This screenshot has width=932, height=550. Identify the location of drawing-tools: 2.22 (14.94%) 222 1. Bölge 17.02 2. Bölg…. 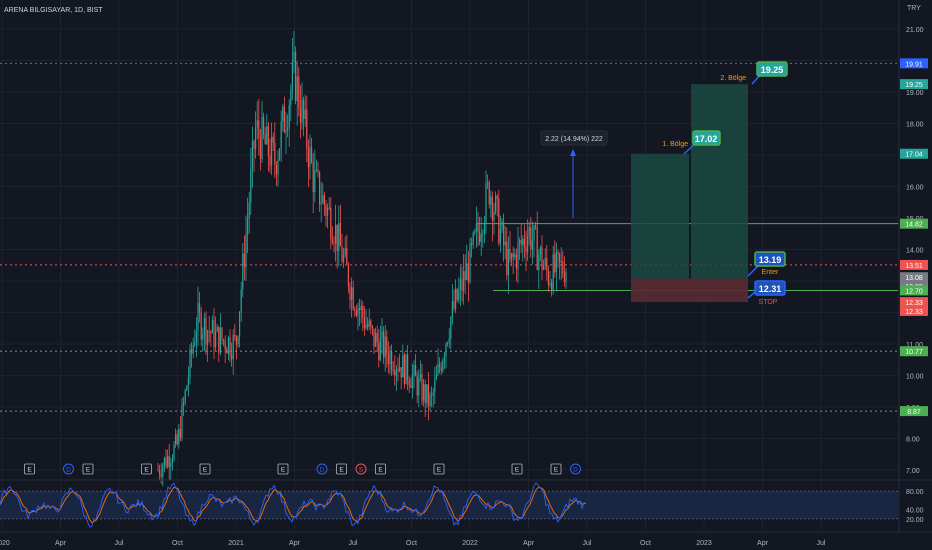
(664, 183).